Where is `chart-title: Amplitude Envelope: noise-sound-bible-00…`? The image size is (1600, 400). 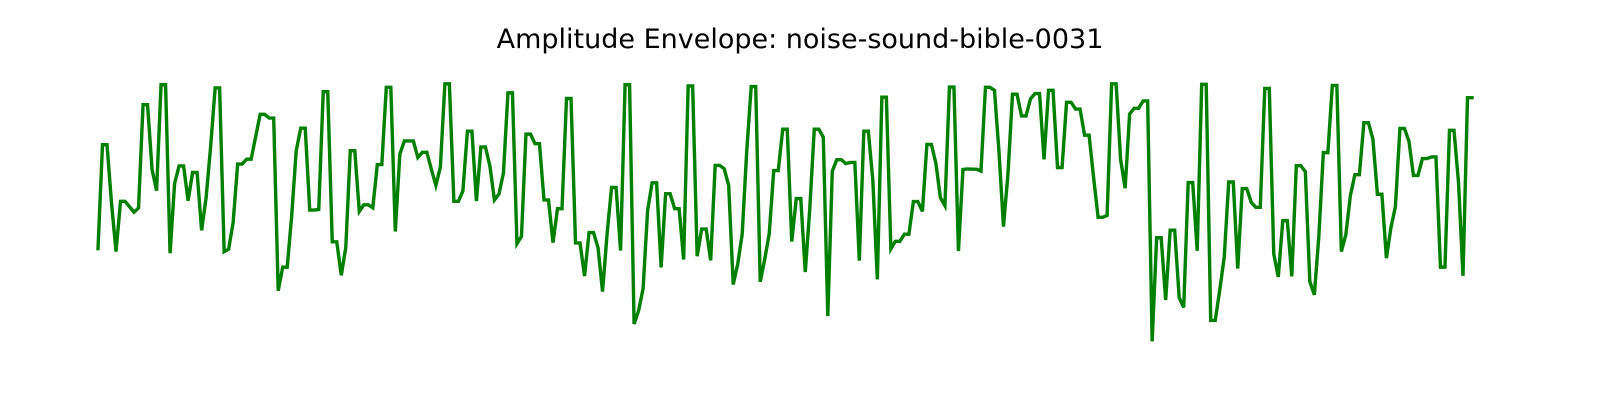
chart-title: Amplitude Envelope: noise-sound-bible-00… is located at coordinates (800, 39).